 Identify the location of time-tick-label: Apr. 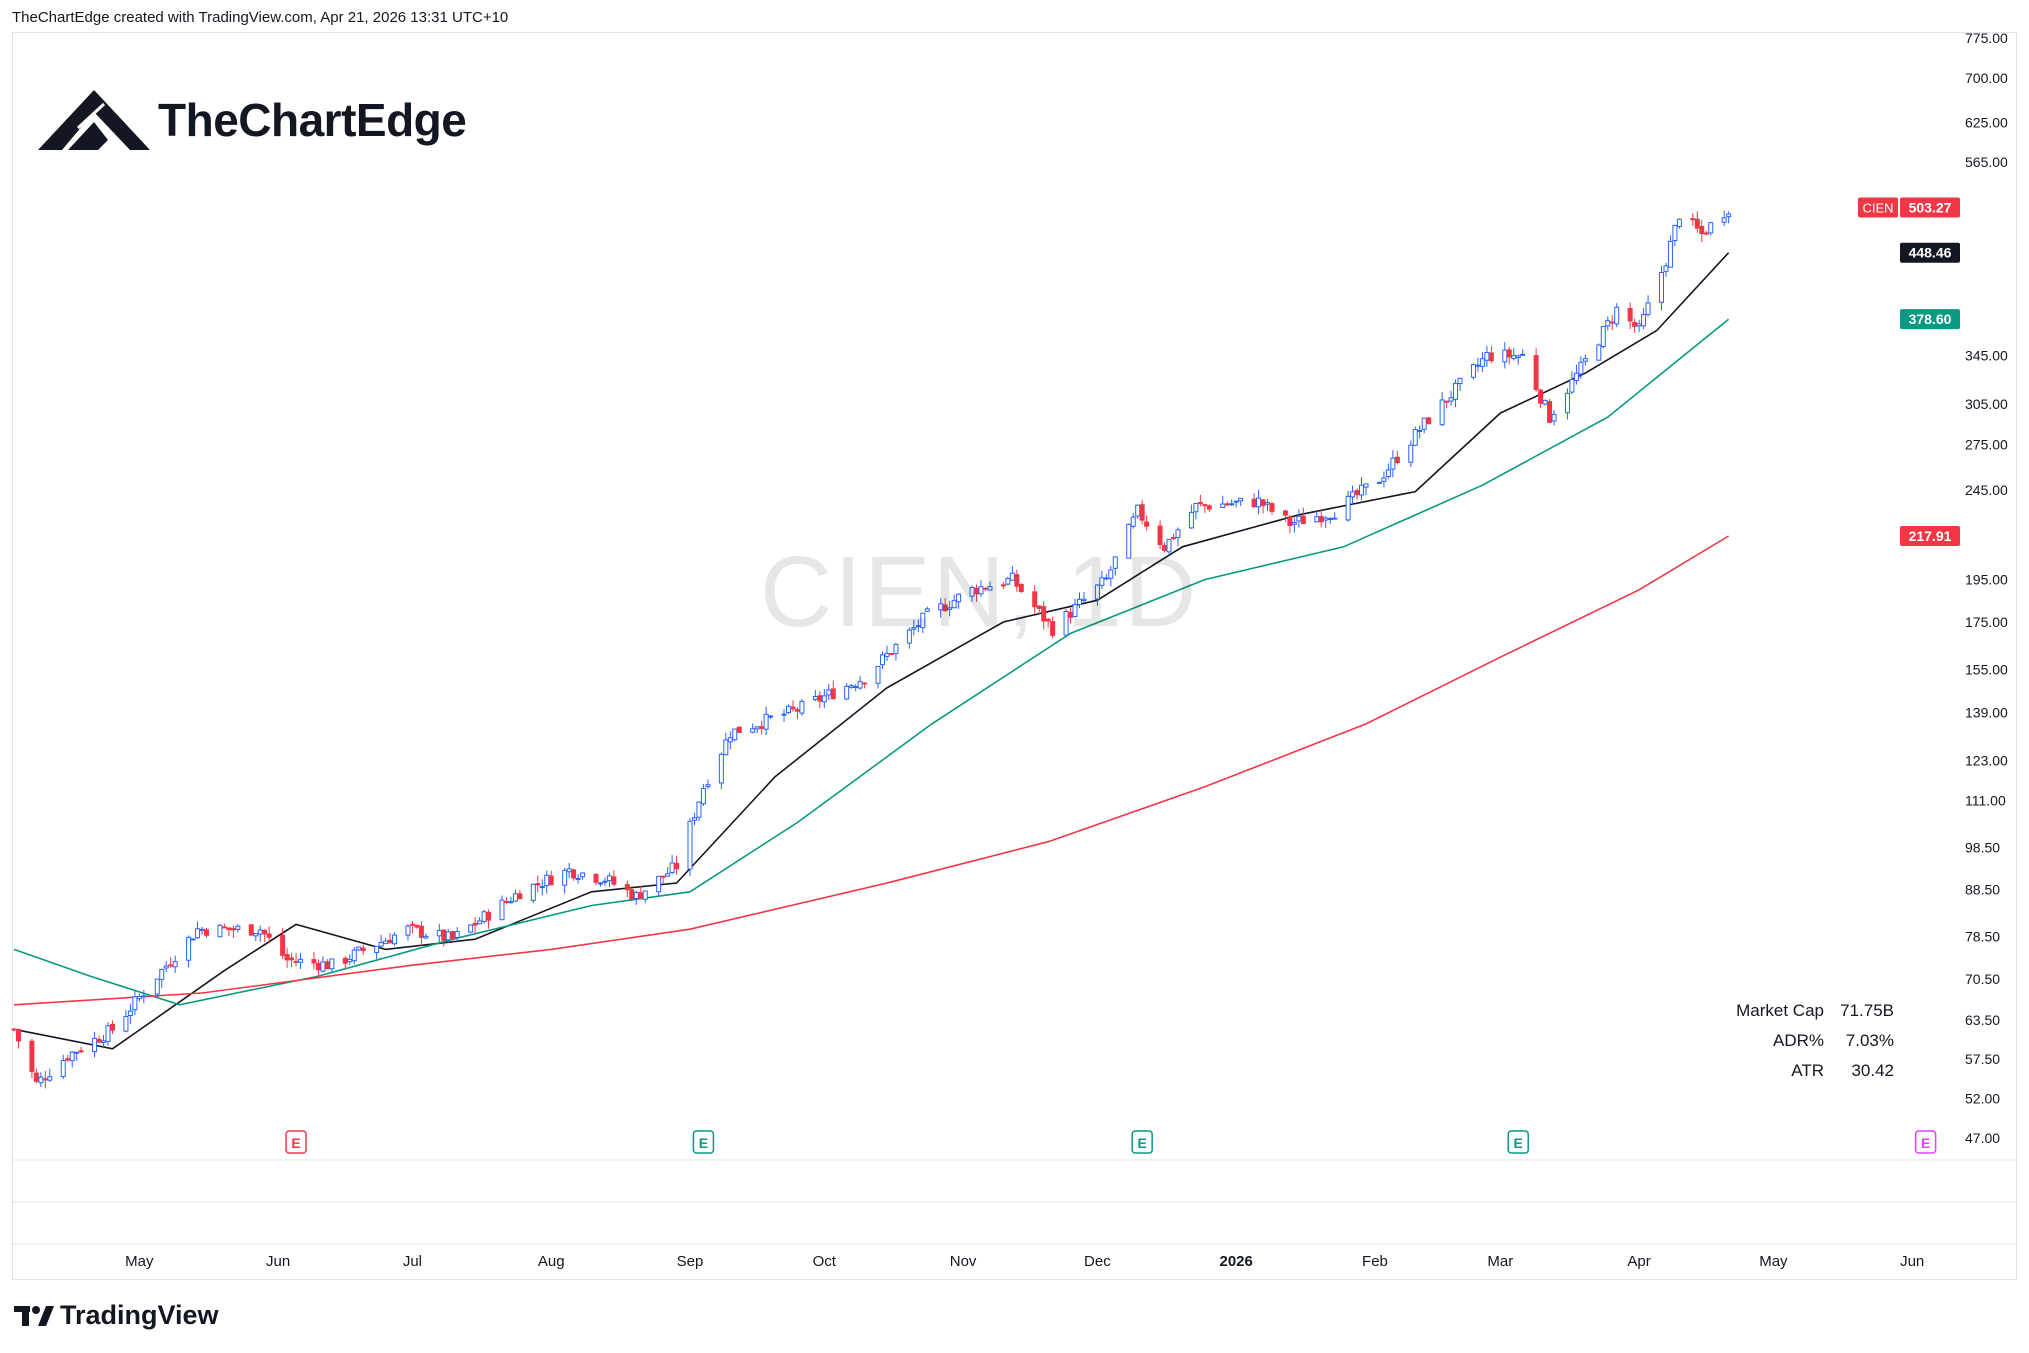
(1638, 1261).